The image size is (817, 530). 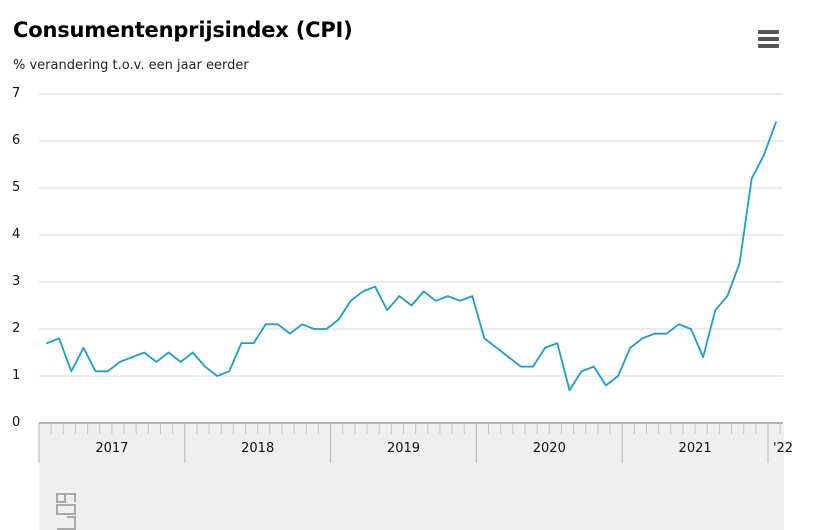 What do you see at coordinates (257, 448) in the screenshot?
I see `x-year-label-2018: 2018` at bounding box center [257, 448].